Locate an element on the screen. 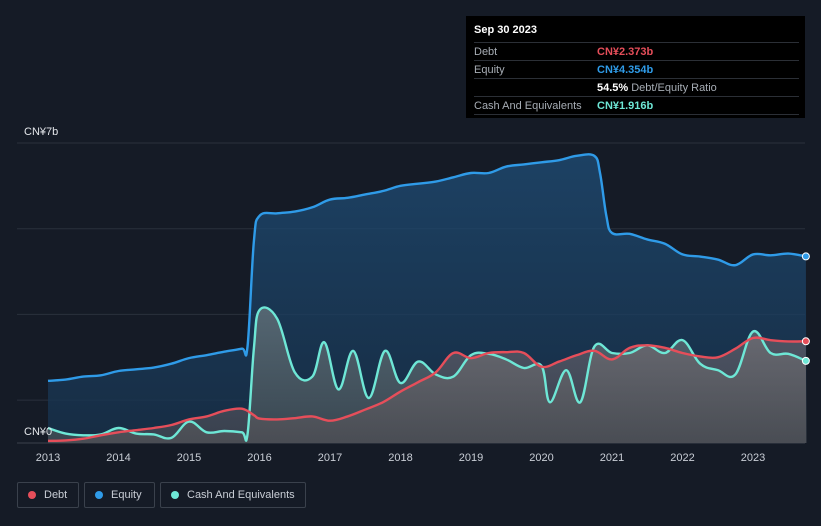 This screenshot has height=526, width=821. tooltip-label: Debt is located at coordinates (486, 51).